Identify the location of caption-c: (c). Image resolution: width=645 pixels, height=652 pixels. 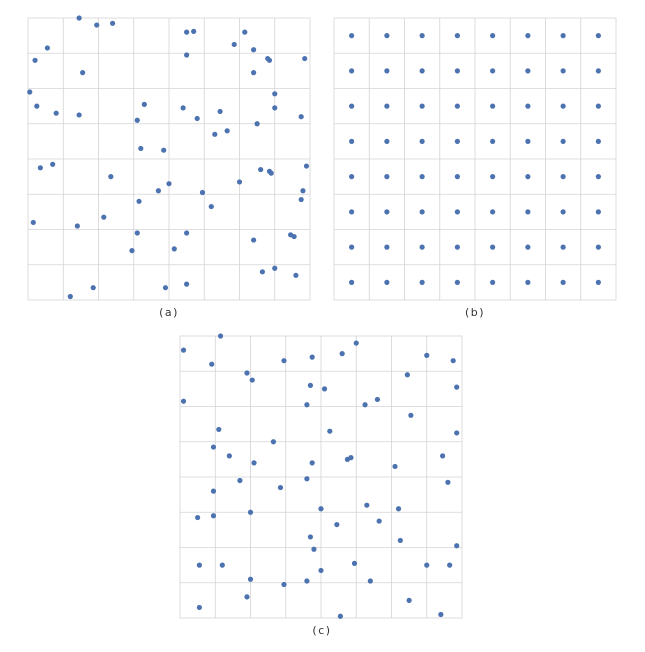
(321, 630).